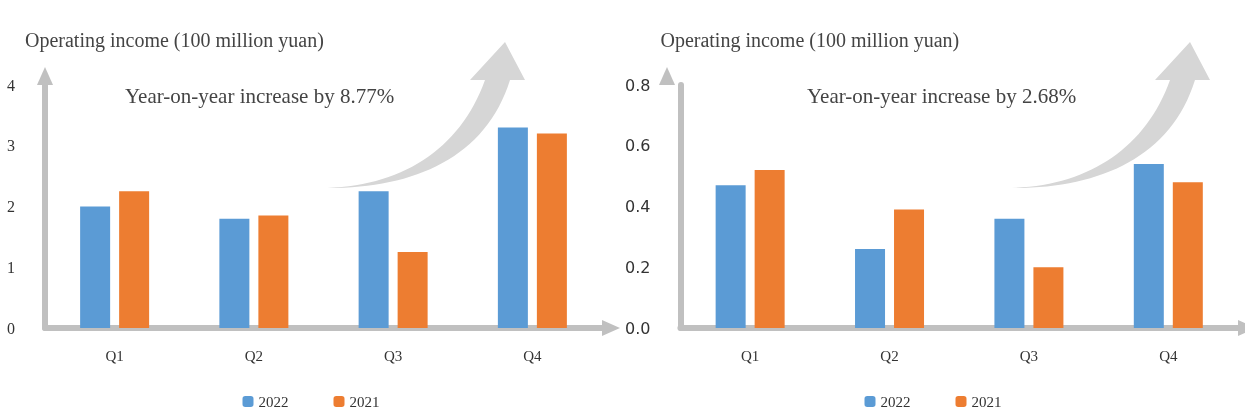 This screenshot has height=416, width=1245. I want to click on y-tick-label: 4, so click(11, 85).